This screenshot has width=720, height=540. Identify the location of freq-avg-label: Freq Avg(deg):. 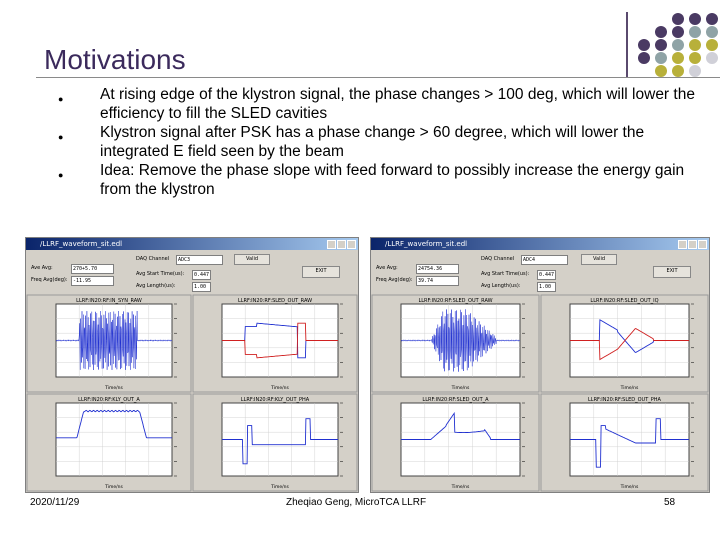
(394, 280).